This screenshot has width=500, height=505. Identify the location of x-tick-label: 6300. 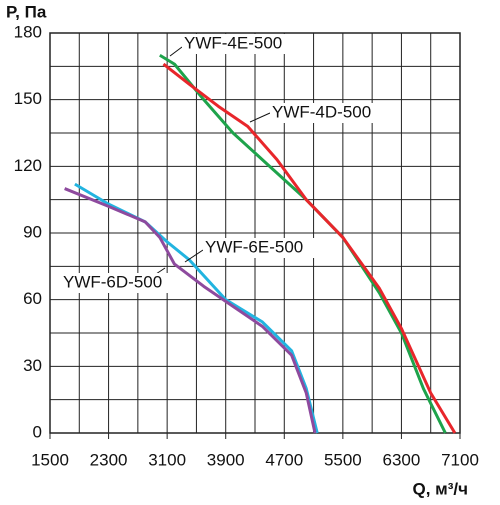
(402, 459).